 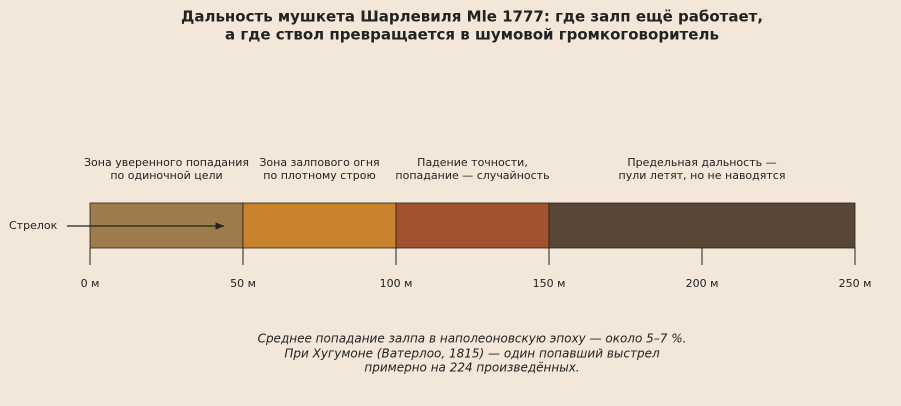 I want to click on zone-label: по плотному строю, so click(x=319, y=175).